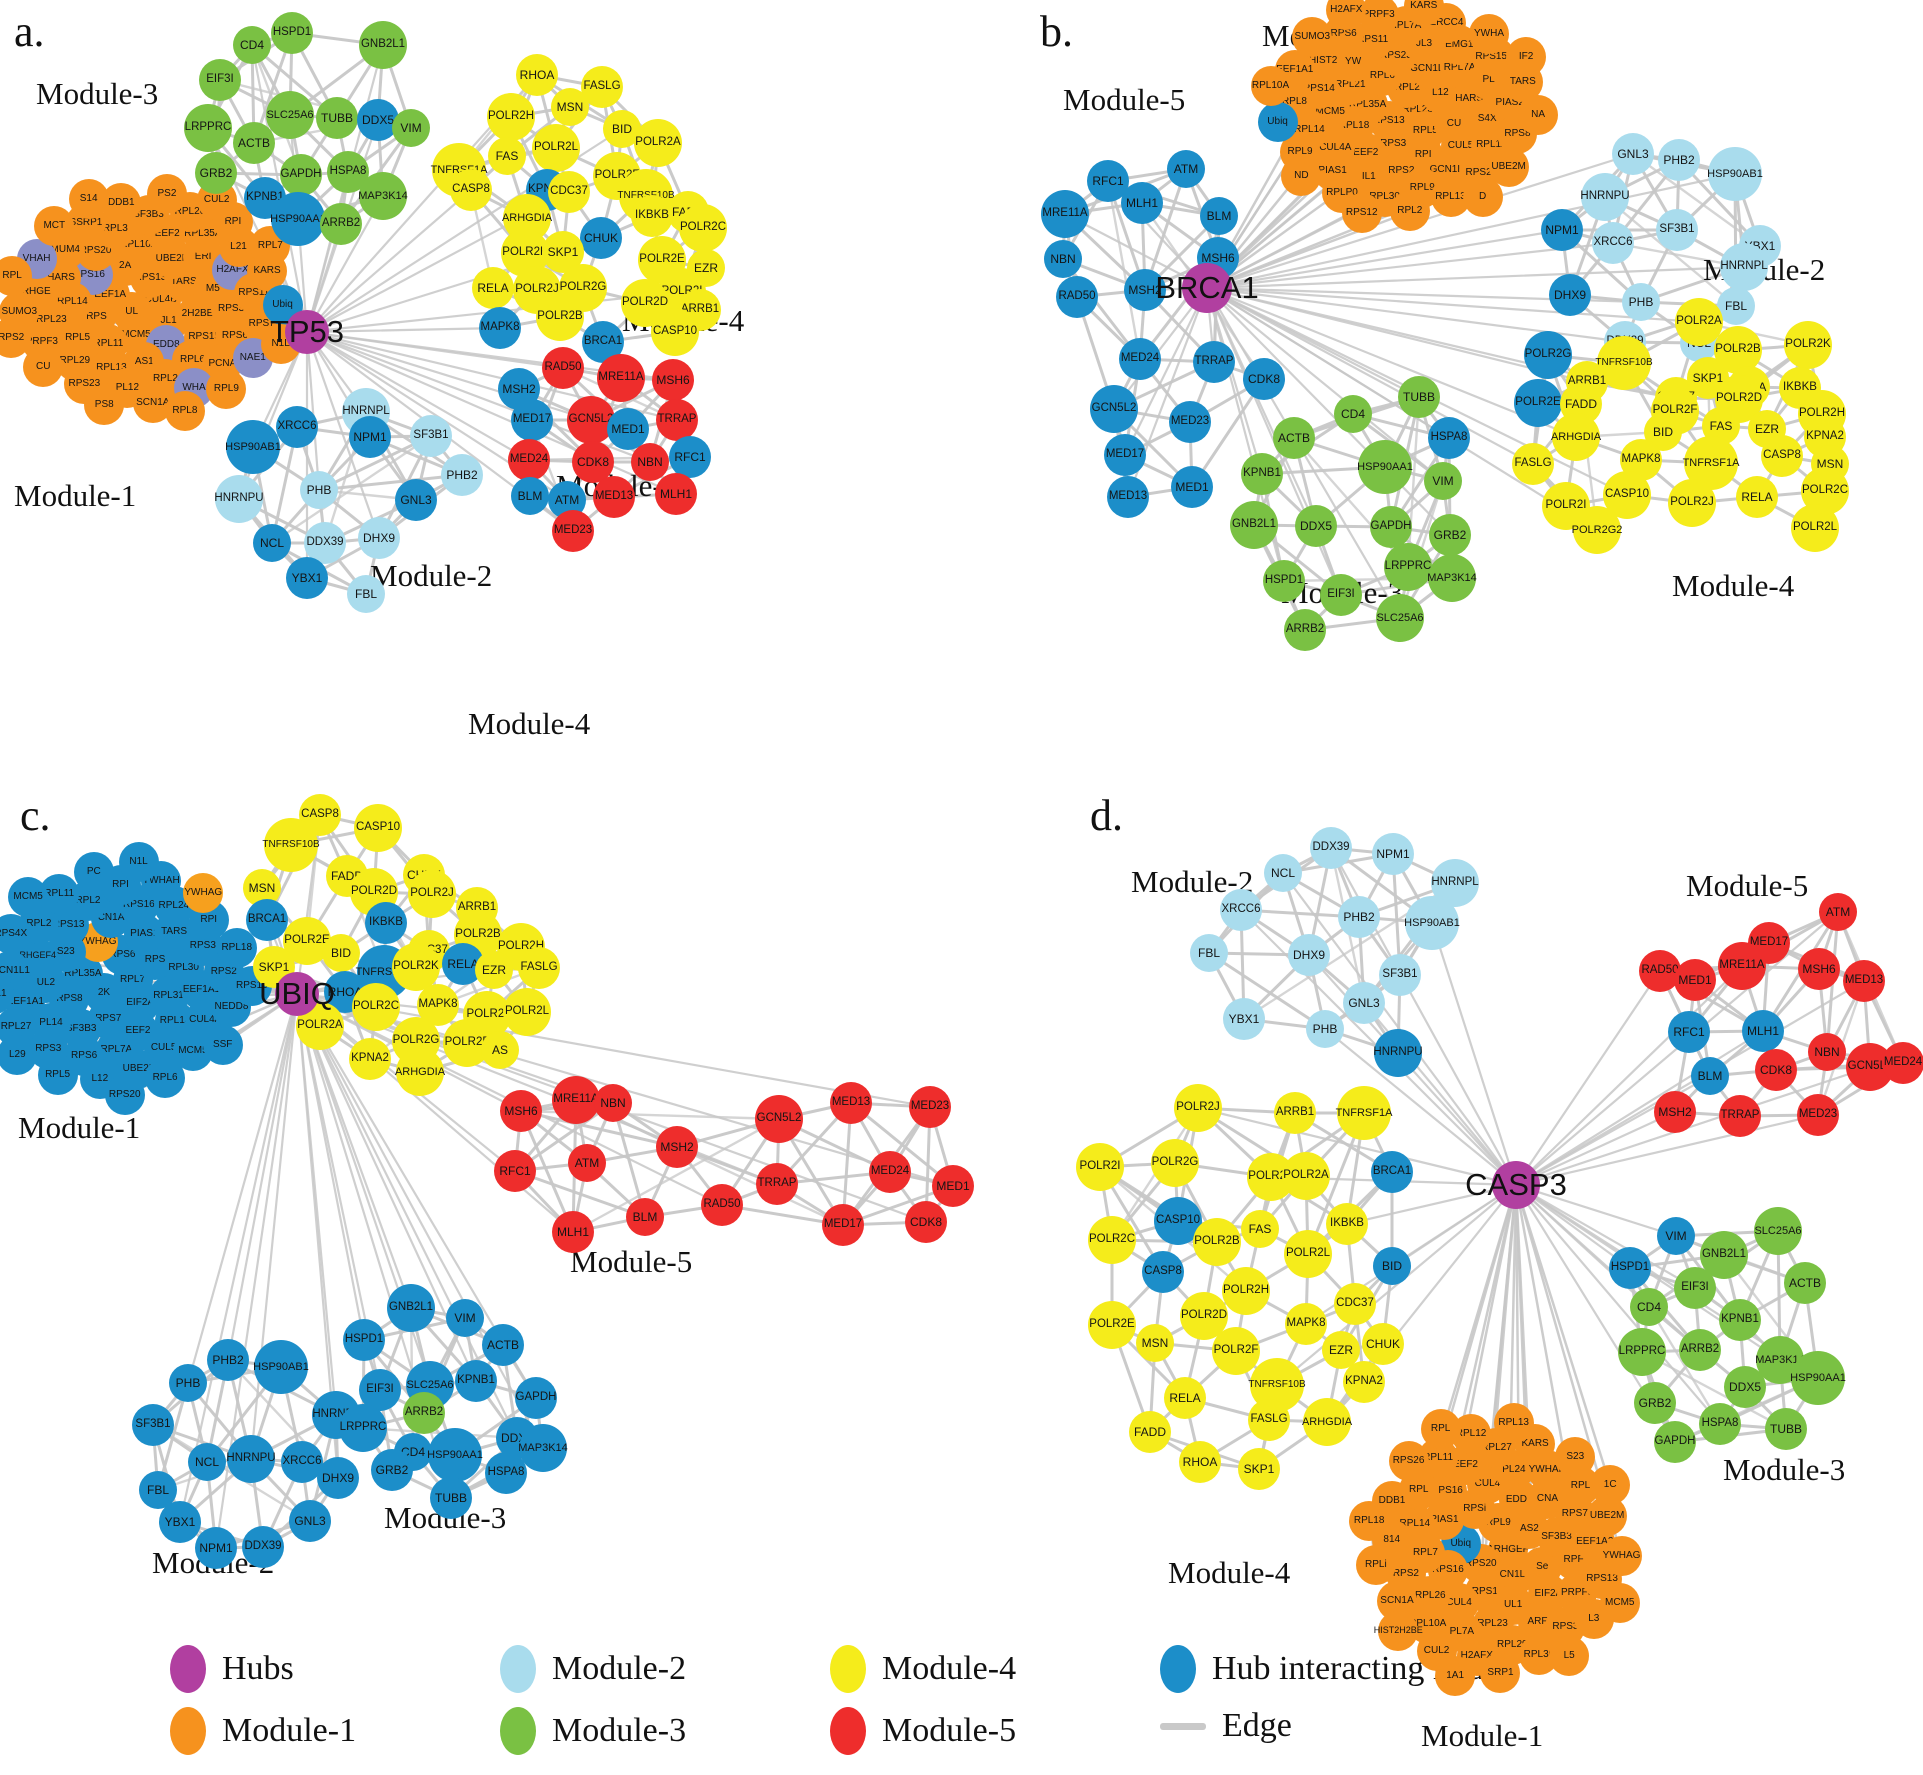 The height and width of the screenshot is (1775, 1923). I want to click on network-node: RPS26, so click(1408, 1461).